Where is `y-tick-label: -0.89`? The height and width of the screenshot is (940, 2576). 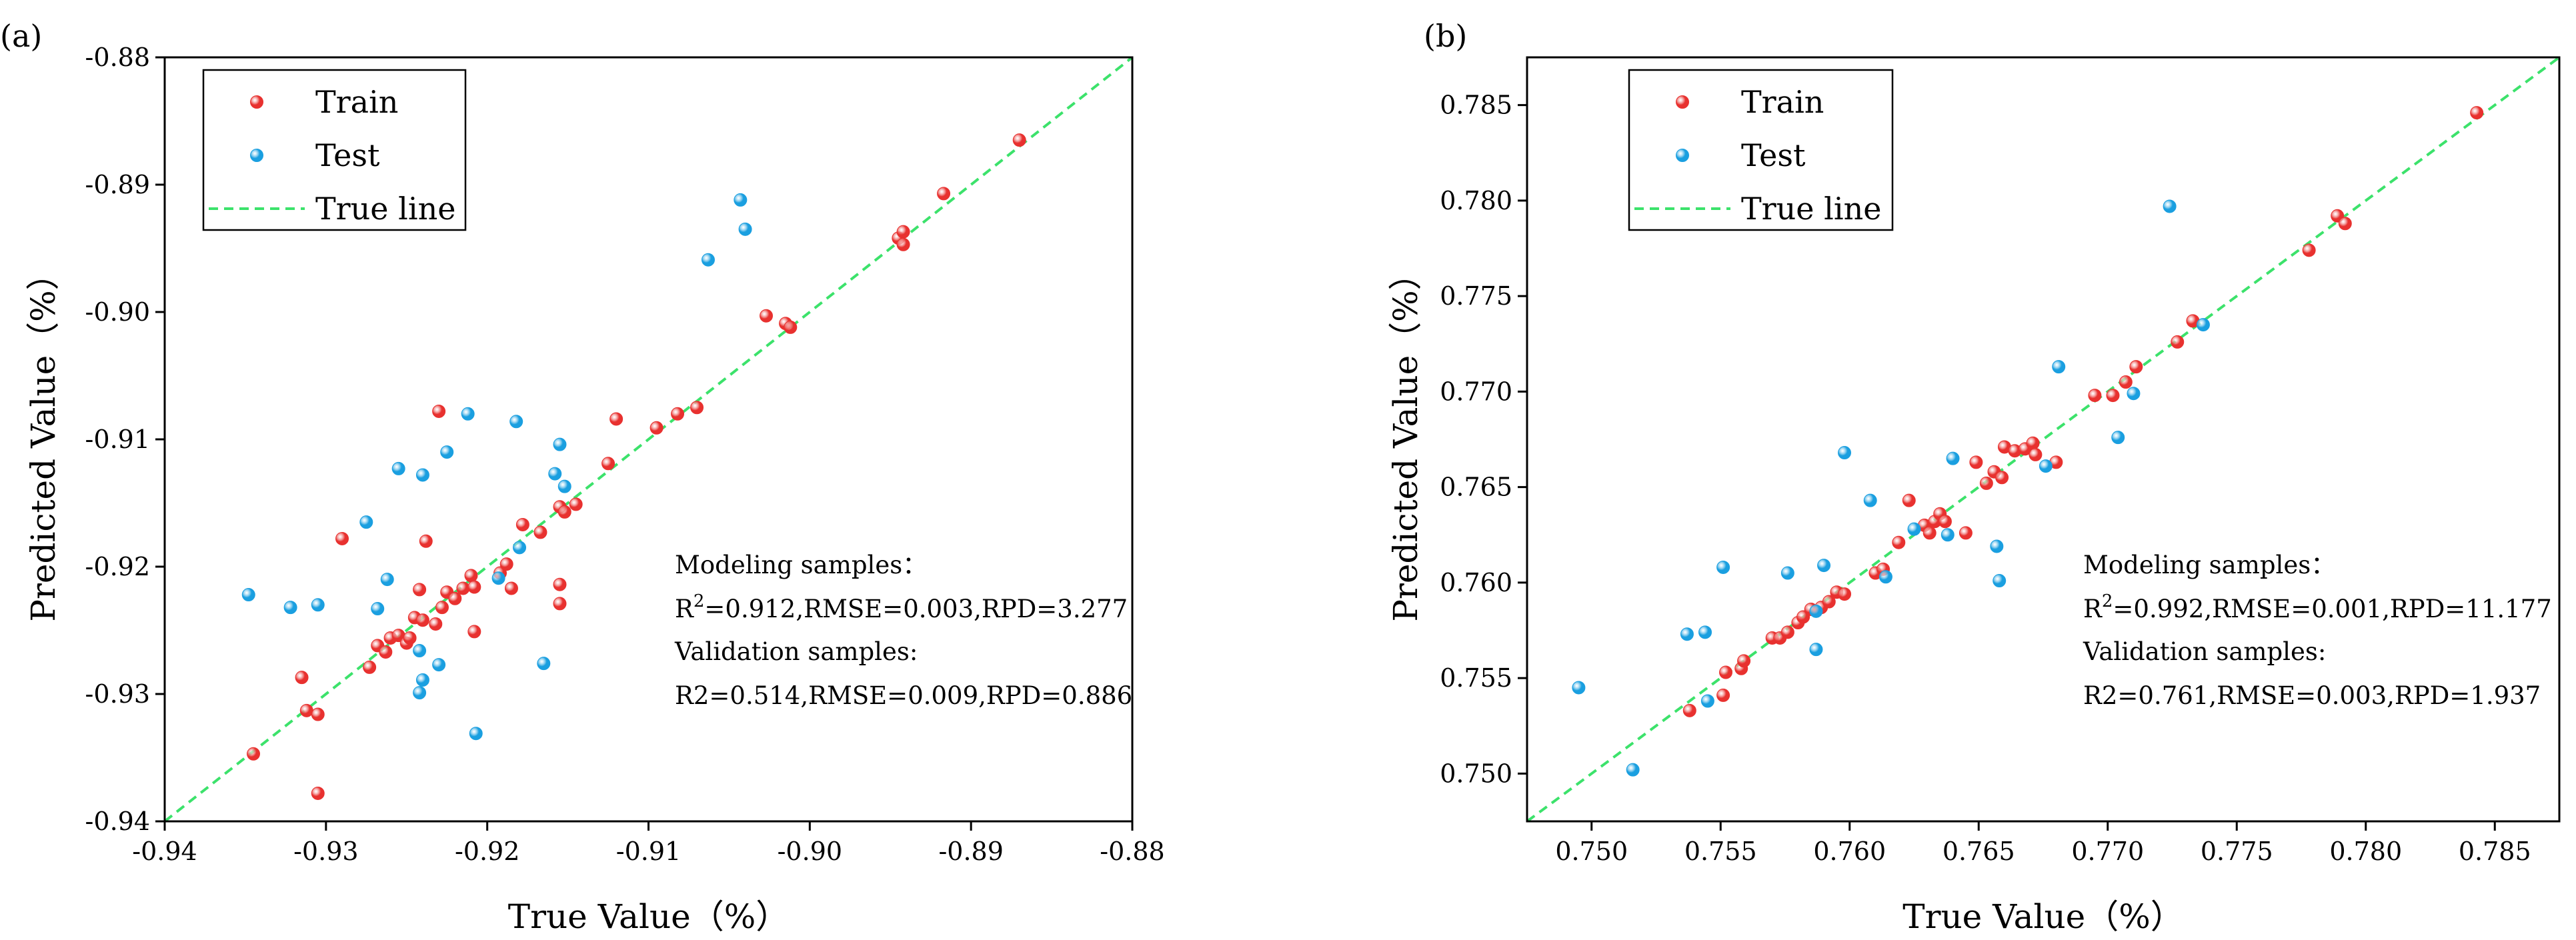 y-tick-label: -0.89 is located at coordinates (117, 184).